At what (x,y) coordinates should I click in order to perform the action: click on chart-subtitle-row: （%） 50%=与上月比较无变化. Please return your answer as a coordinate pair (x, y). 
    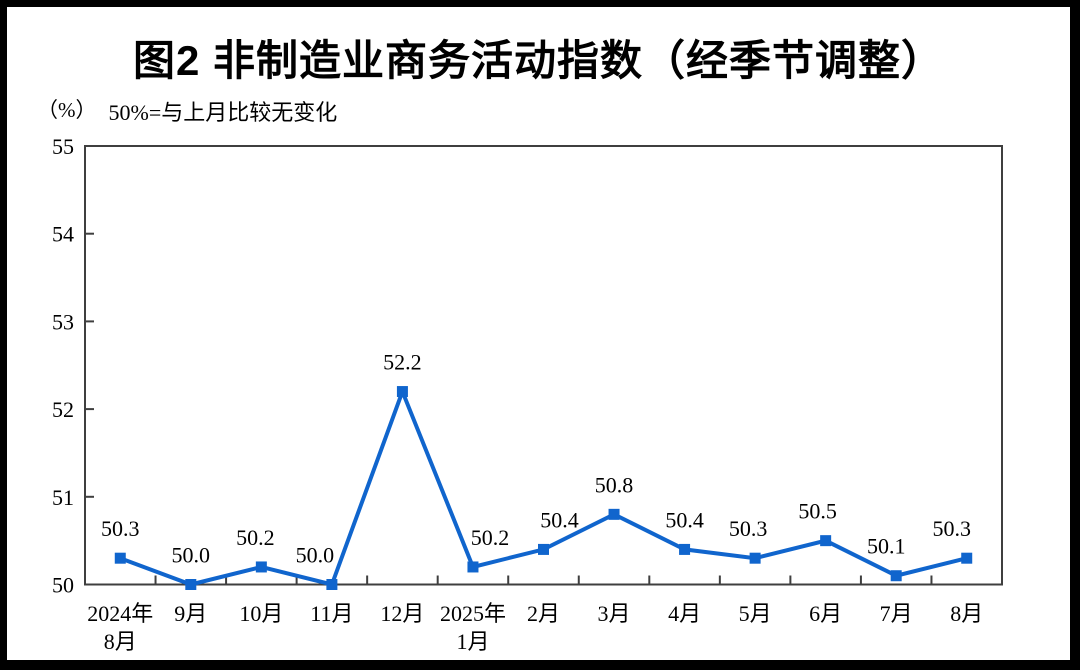
    Looking at the image, I should click on (187, 111).